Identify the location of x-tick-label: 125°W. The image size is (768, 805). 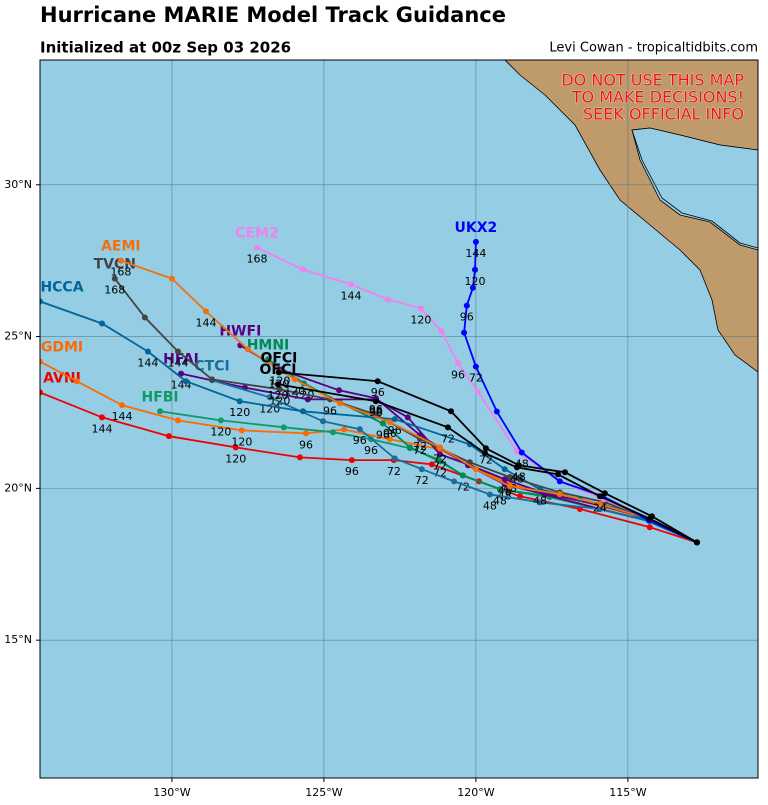
(323, 792).